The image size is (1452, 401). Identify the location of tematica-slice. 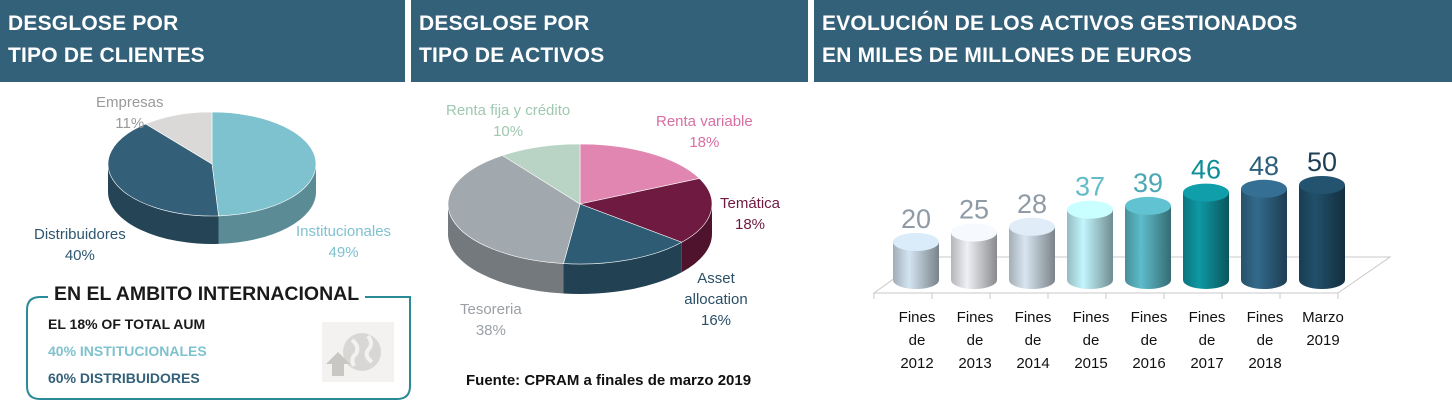
(645, 210).